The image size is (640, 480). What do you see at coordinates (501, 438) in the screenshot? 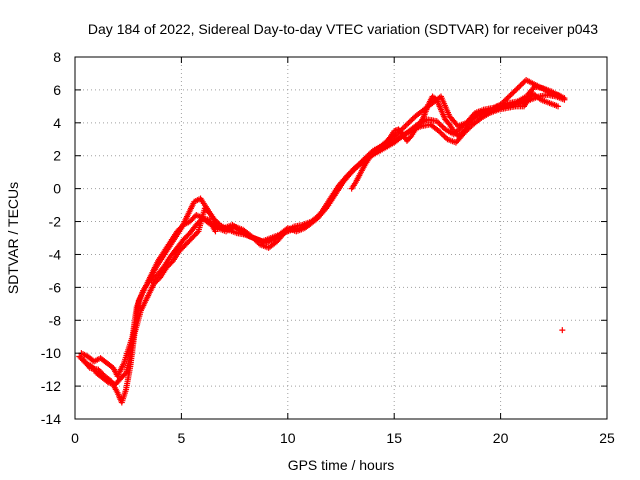
I see `x-tick-label: 20` at bounding box center [501, 438].